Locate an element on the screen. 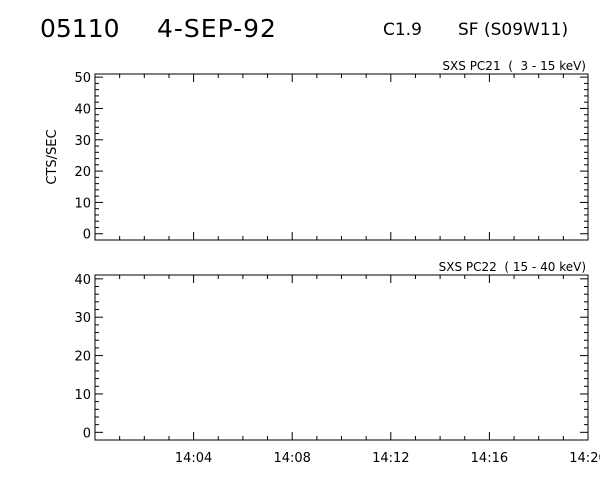 Image resolution: width=600 pixels, height=480 pixels. x-tick-label: 14:16 is located at coordinates (489, 458).